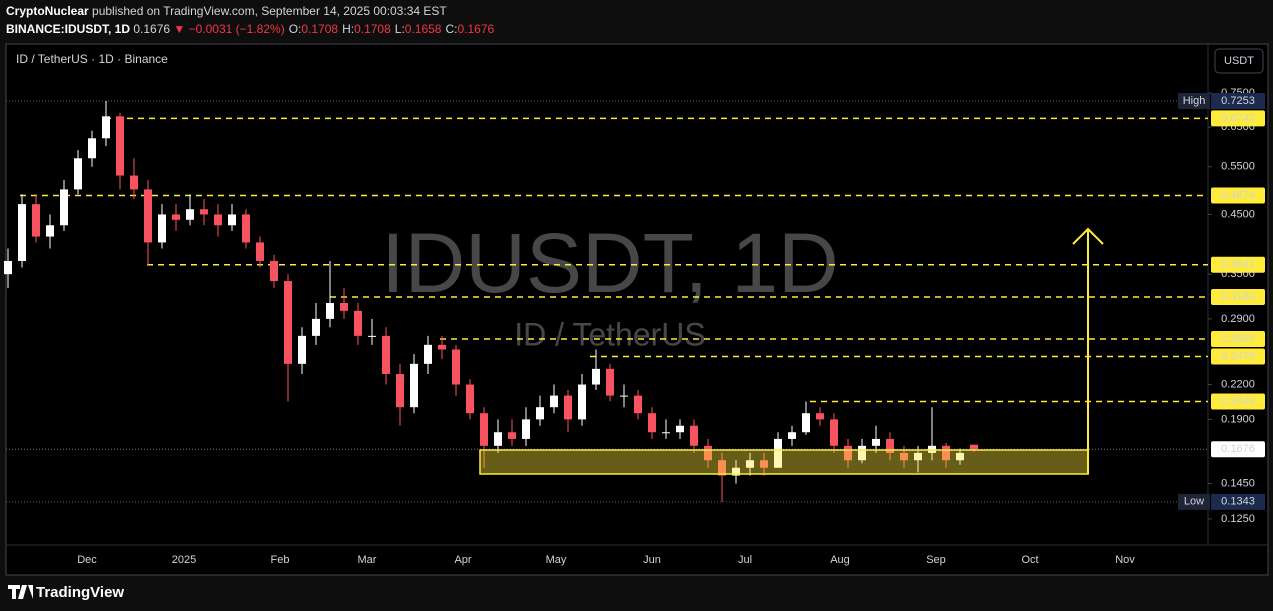 This screenshot has width=1273, height=611. What do you see at coordinates (609, 334) in the screenshot?
I see `watermark-sub: ID / TetherUS` at bounding box center [609, 334].